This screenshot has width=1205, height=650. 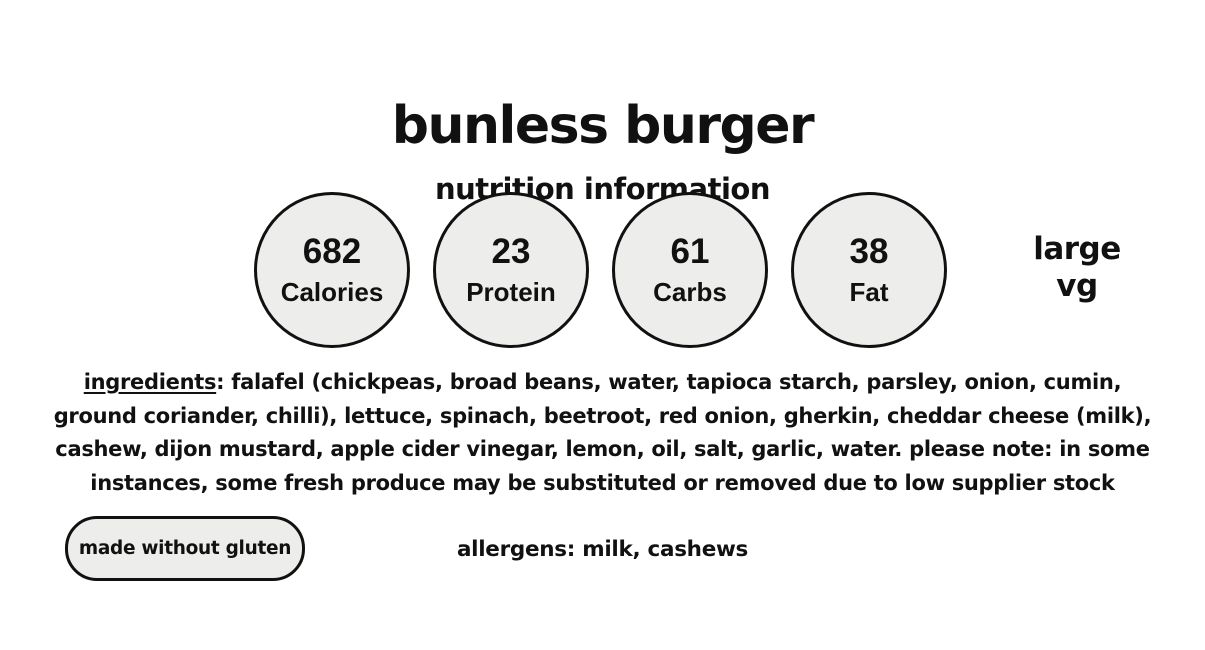 I want to click on nutrition-circle-protein: 23 Protein, so click(x=511, y=270).